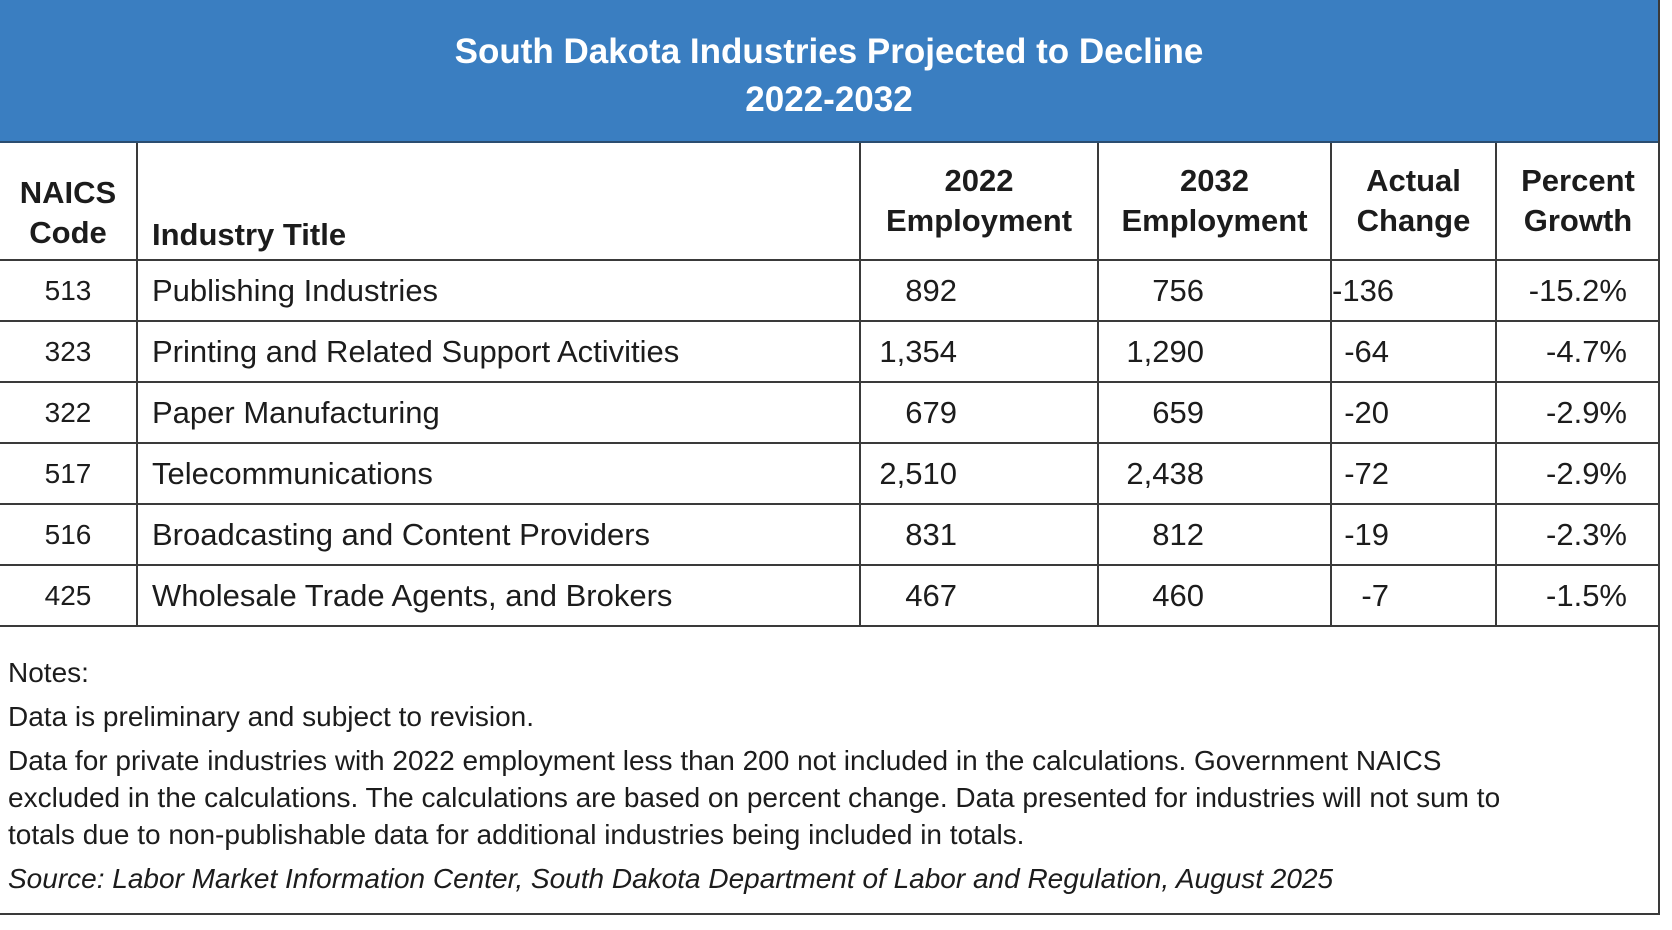 The width and height of the screenshot is (1672, 930). What do you see at coordinates (1413, 220) in the screenshot?
I see `column-header-change-line2: Change` at bounding box center [1413, 220].